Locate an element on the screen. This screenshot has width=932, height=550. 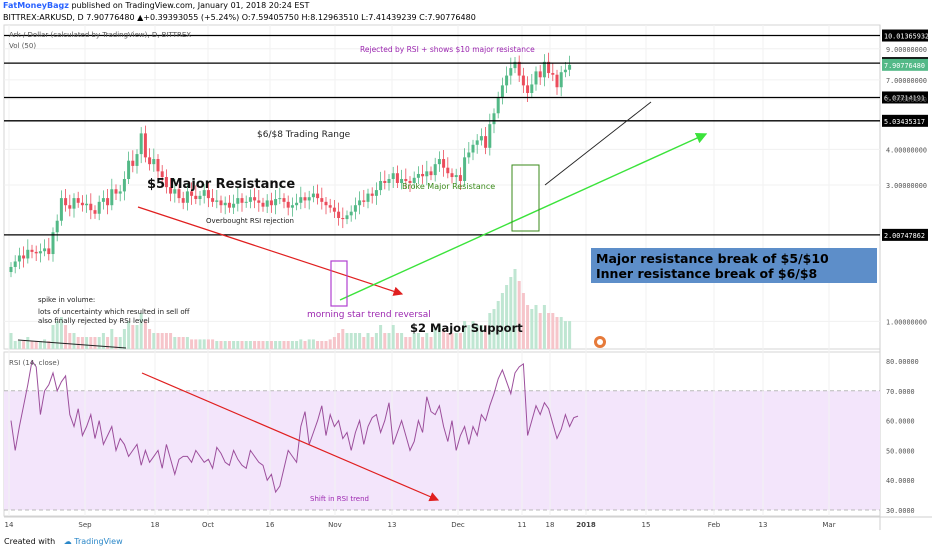
last-price-tag is located at coordinates (905, 64).